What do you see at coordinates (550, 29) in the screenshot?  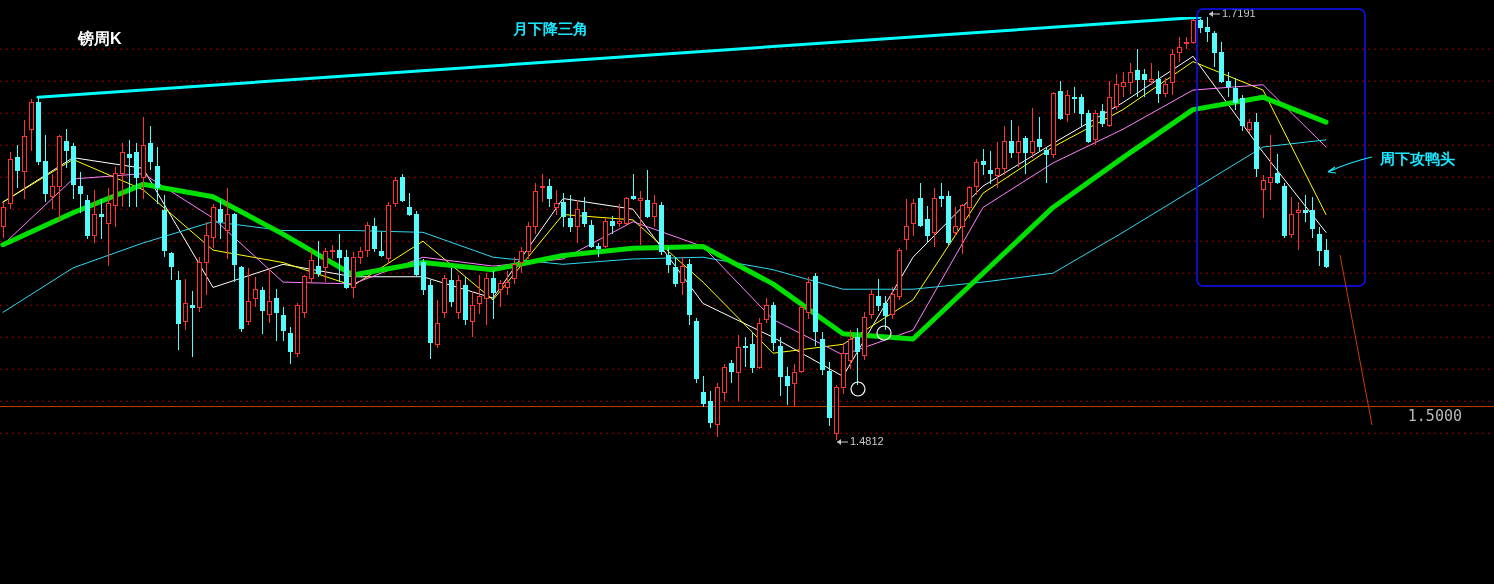 I see `annotation: 月下降三角` at bounding box center [550, 29].